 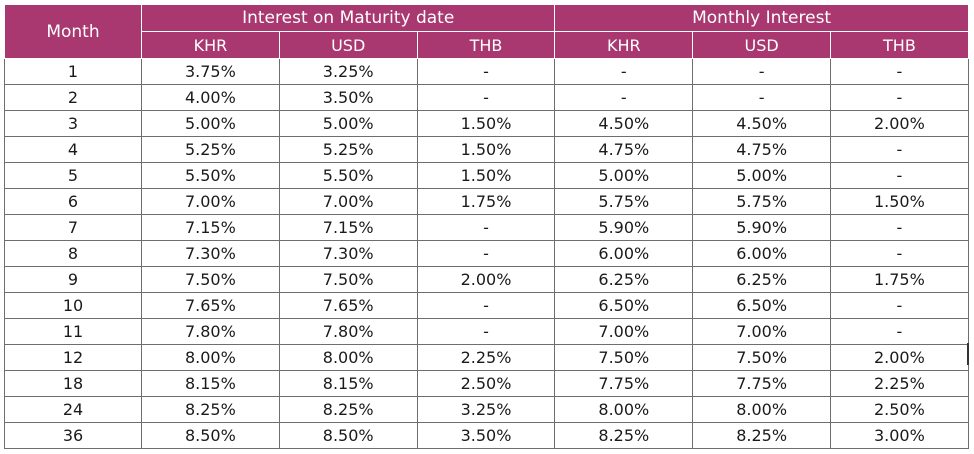 I want to click on table-row: 10 7.65% 7.65% -6.50% 6.50% -, so click(x=486, y=305).